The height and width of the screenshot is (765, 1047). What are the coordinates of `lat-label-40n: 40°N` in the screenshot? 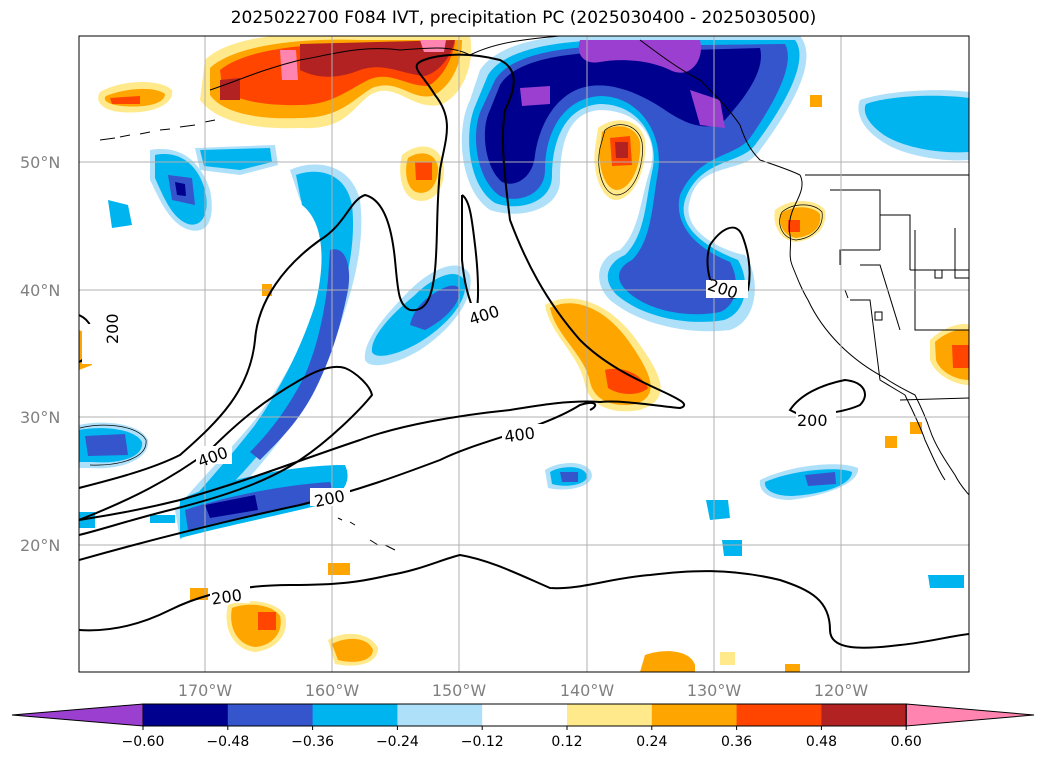 It's located at (40, 290).